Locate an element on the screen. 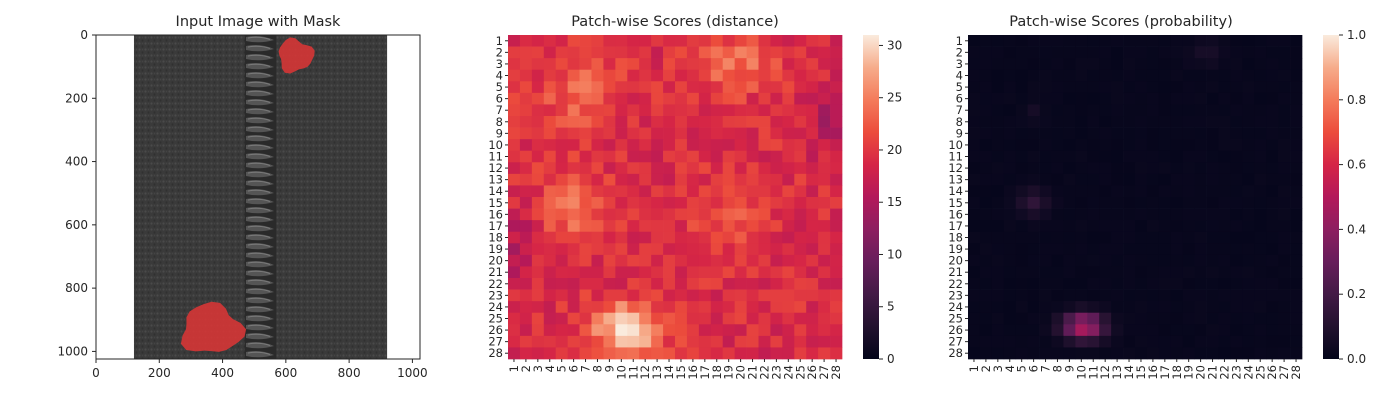 Image resolution: width=1400 pixels, height=400 pixels. x-tick-label: 25 is located at coordinates (1260, 372).